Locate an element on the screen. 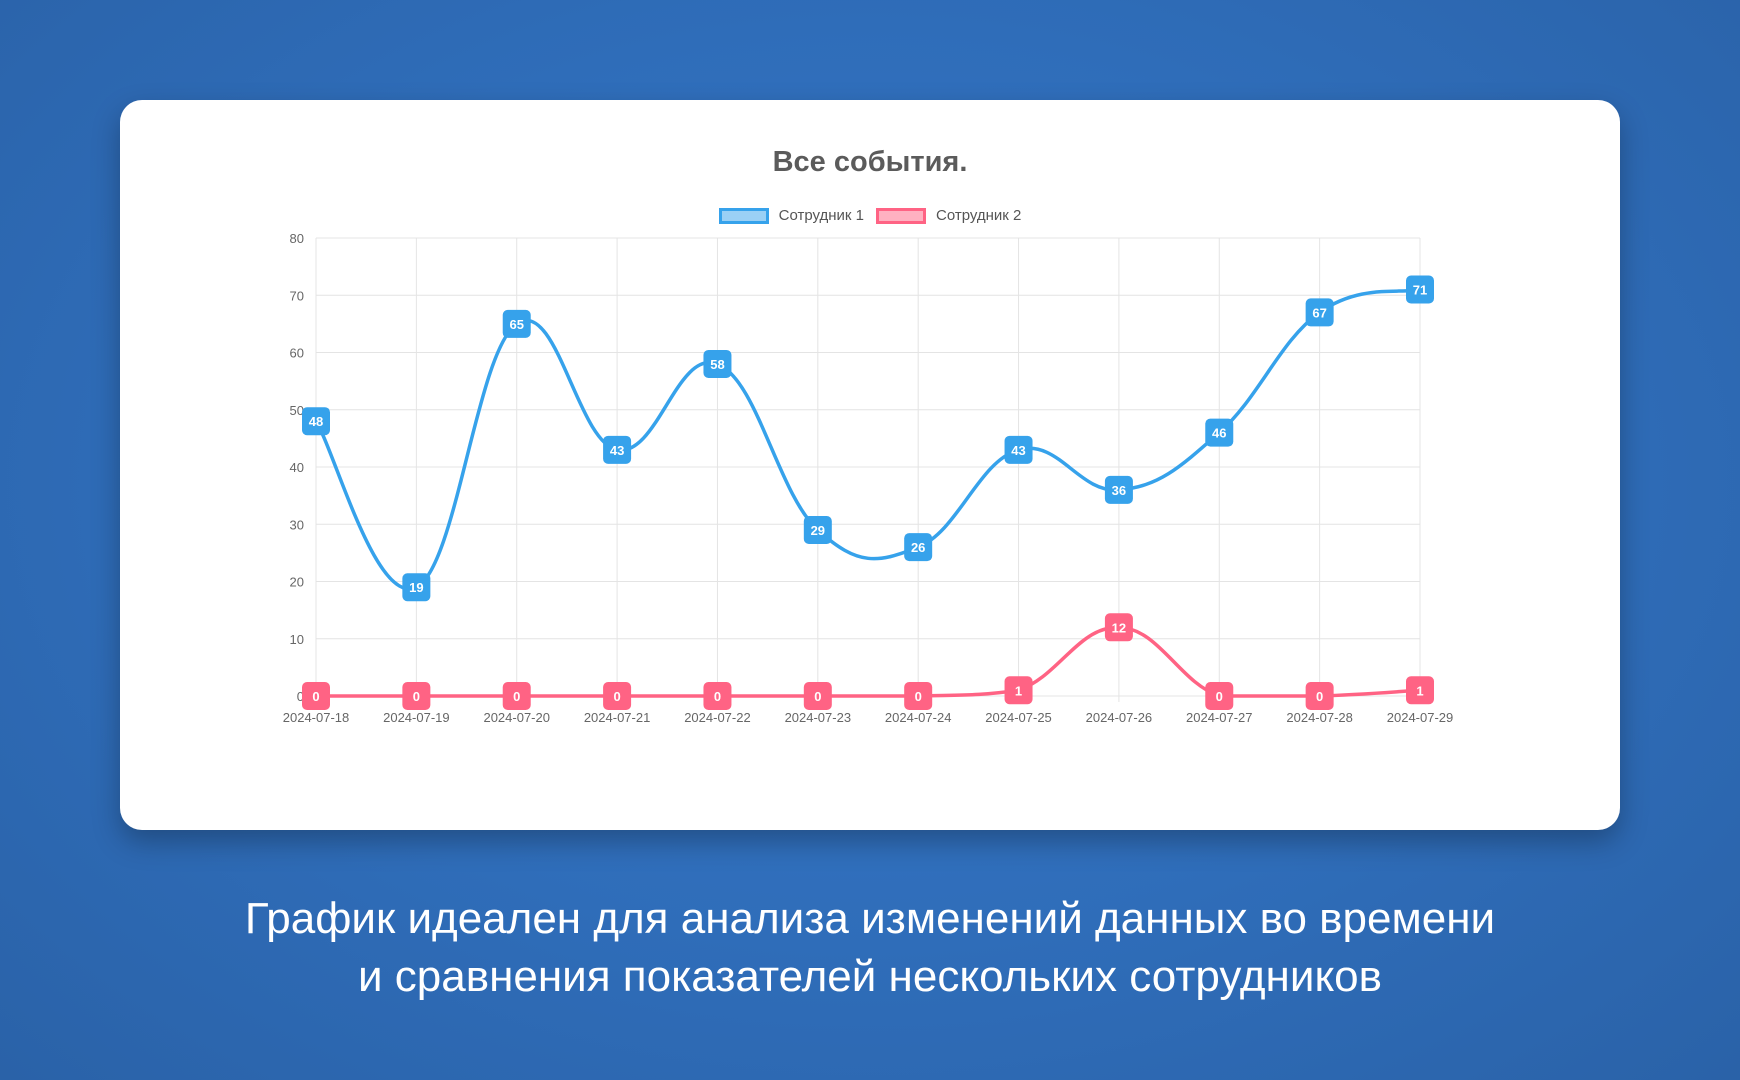 This screenshot has height=1080, width=1740. x-tick-label: 2024-07-22 is located at coordinates (717, 717).